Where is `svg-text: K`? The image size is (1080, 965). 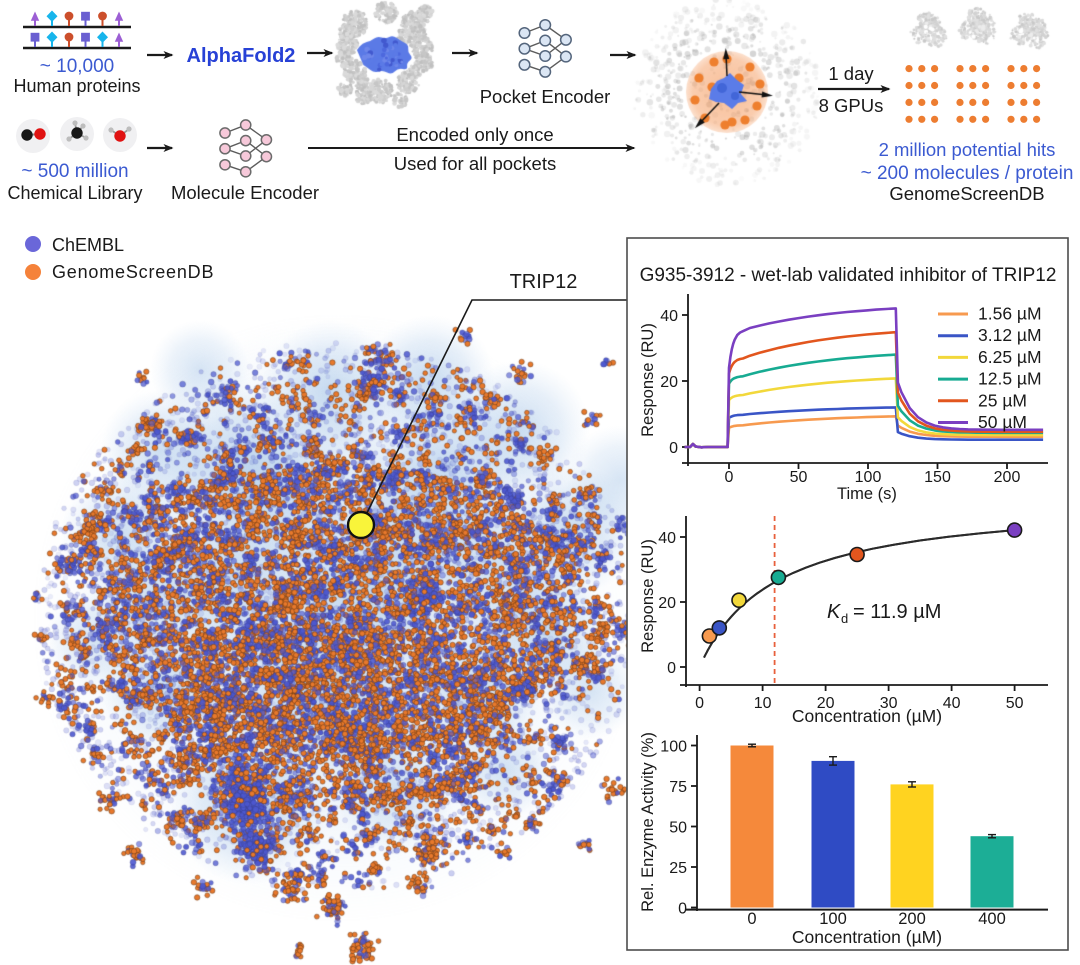 svg-text: K is located at coordinates (834, 612).